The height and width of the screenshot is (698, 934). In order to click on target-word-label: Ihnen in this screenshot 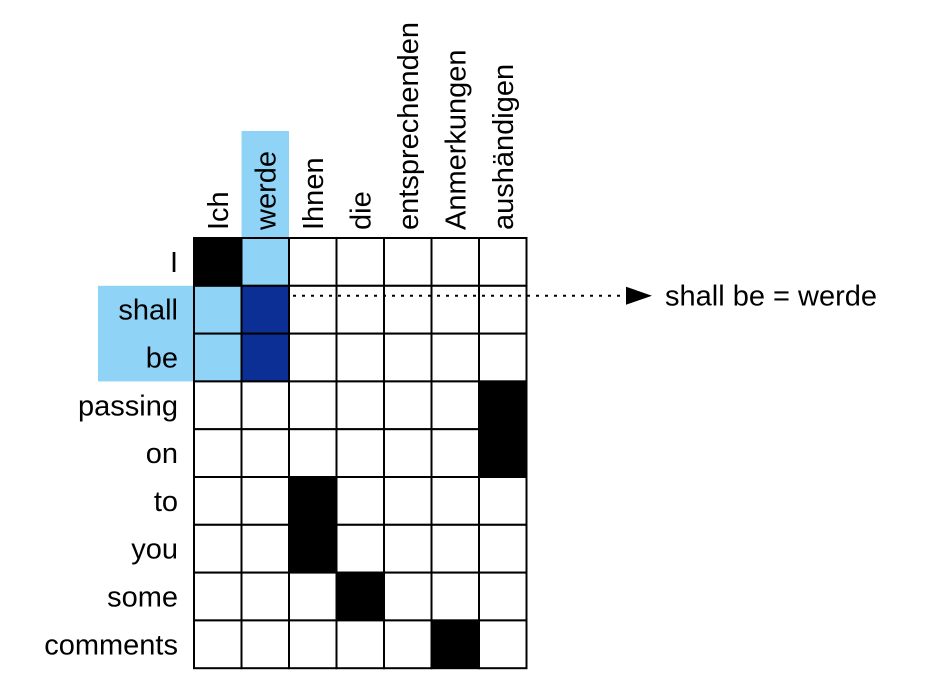, I will do `click(314, 193)`.